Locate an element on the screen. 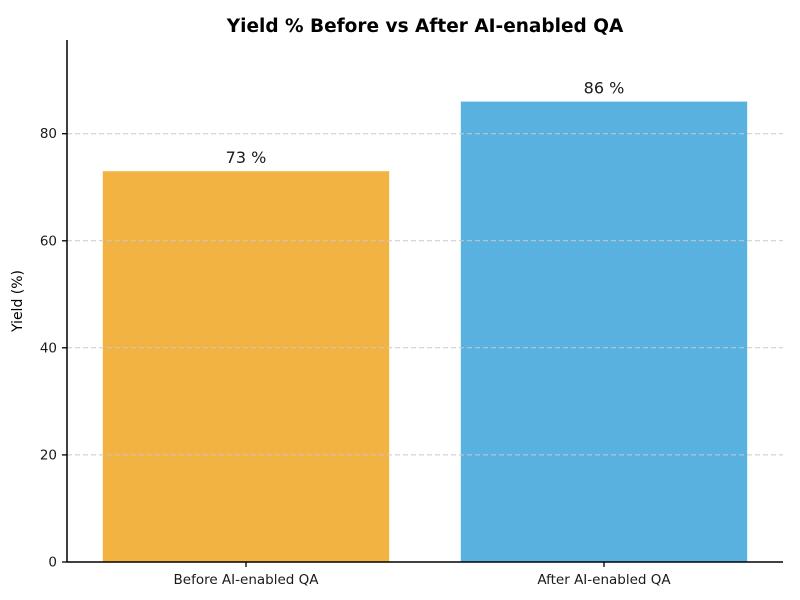 This screenshot has width=800, height=600. y-tick-label-0: 0 is located at coordinates (52, 563).